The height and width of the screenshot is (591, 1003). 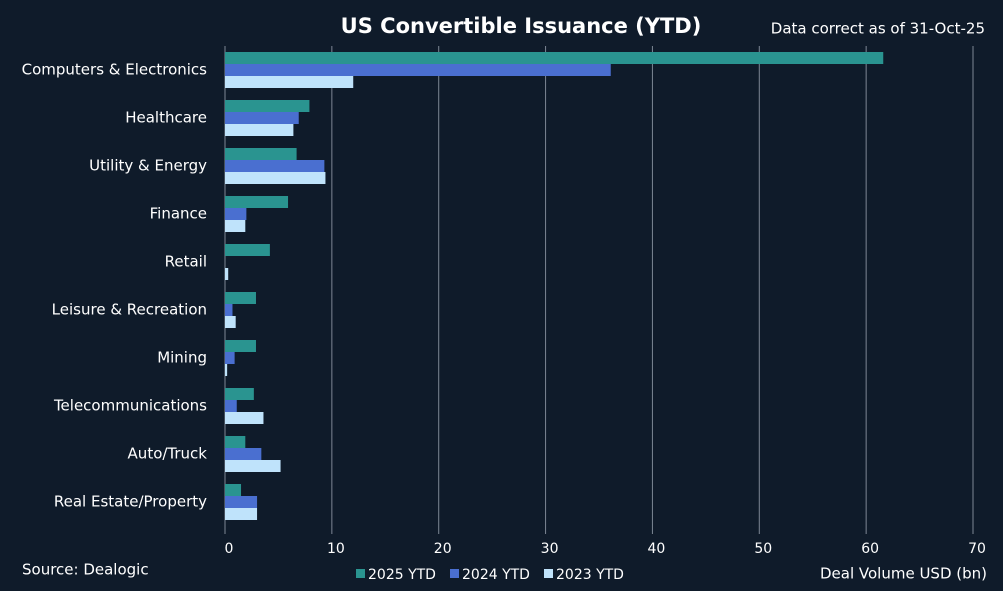 What do you see at coordinates (521, 26) in the screenshot?
I see `chart-title: US Convertible Issuance (YTD)` at bounding box center [521, 26].